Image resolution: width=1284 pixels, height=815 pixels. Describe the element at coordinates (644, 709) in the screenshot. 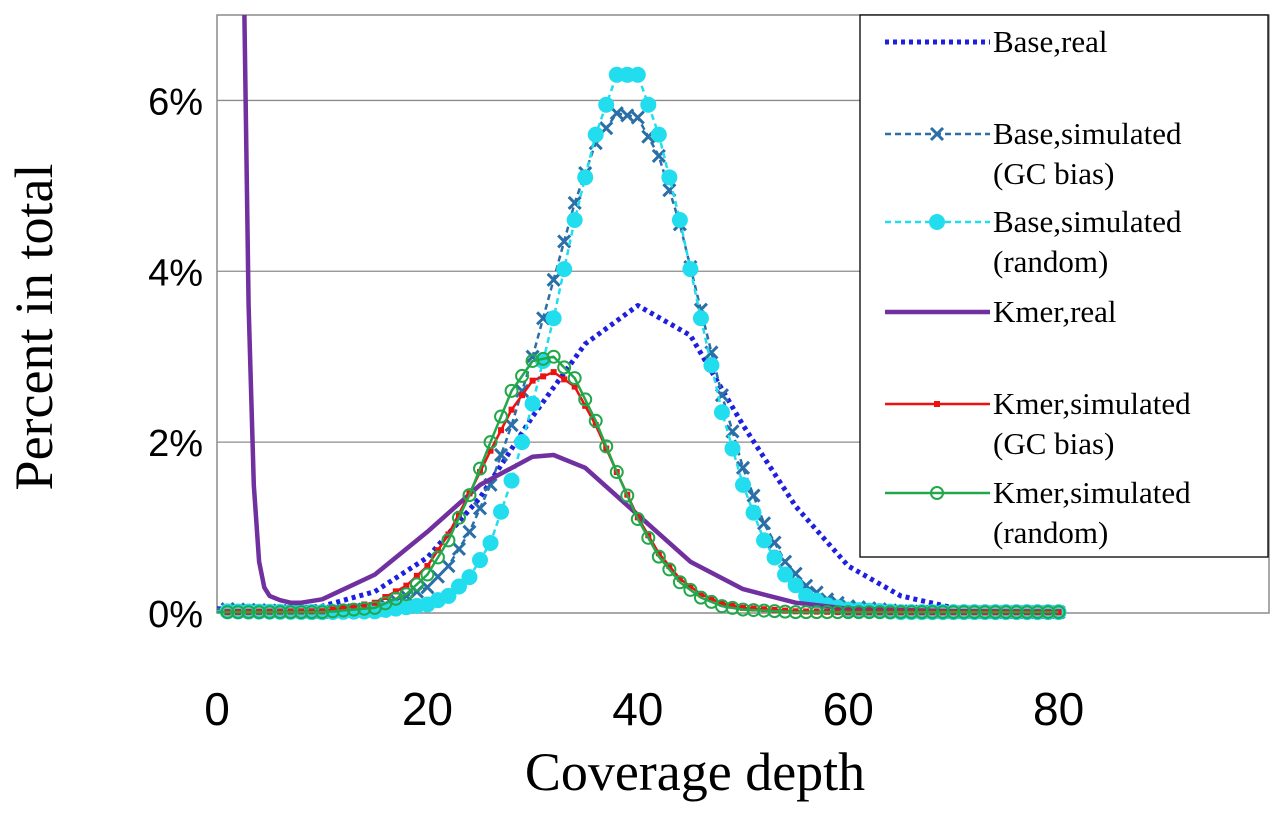

I see `x-axis-ticks: 0 20 40 60 80` at that location.